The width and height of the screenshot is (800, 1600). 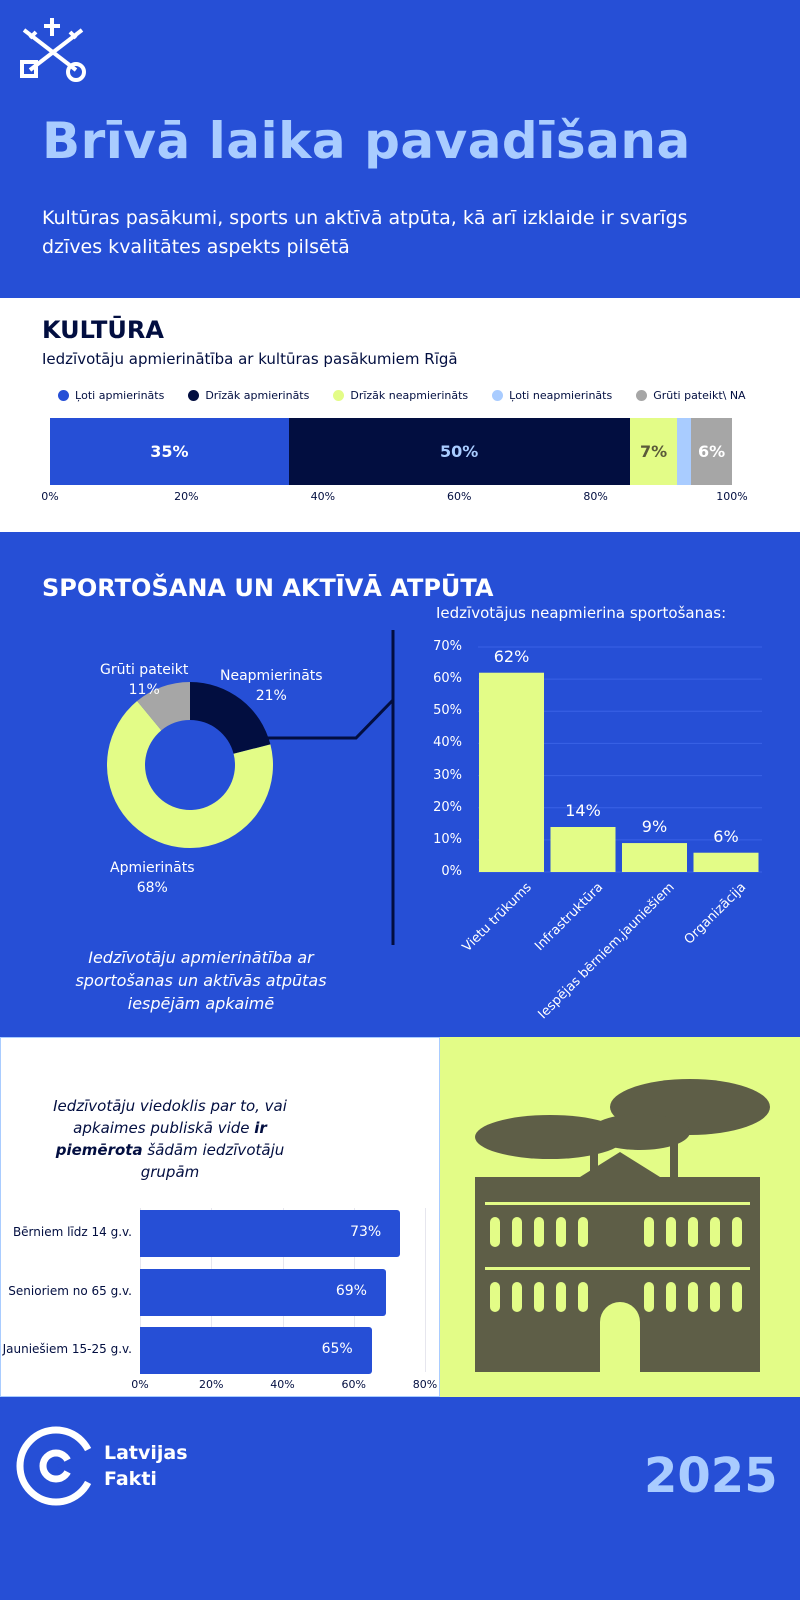 What do you see at coordinates (351, 1290) in the screenshot?
I see `hbar-value-label: 69%` at bounding box center [351, 1290].